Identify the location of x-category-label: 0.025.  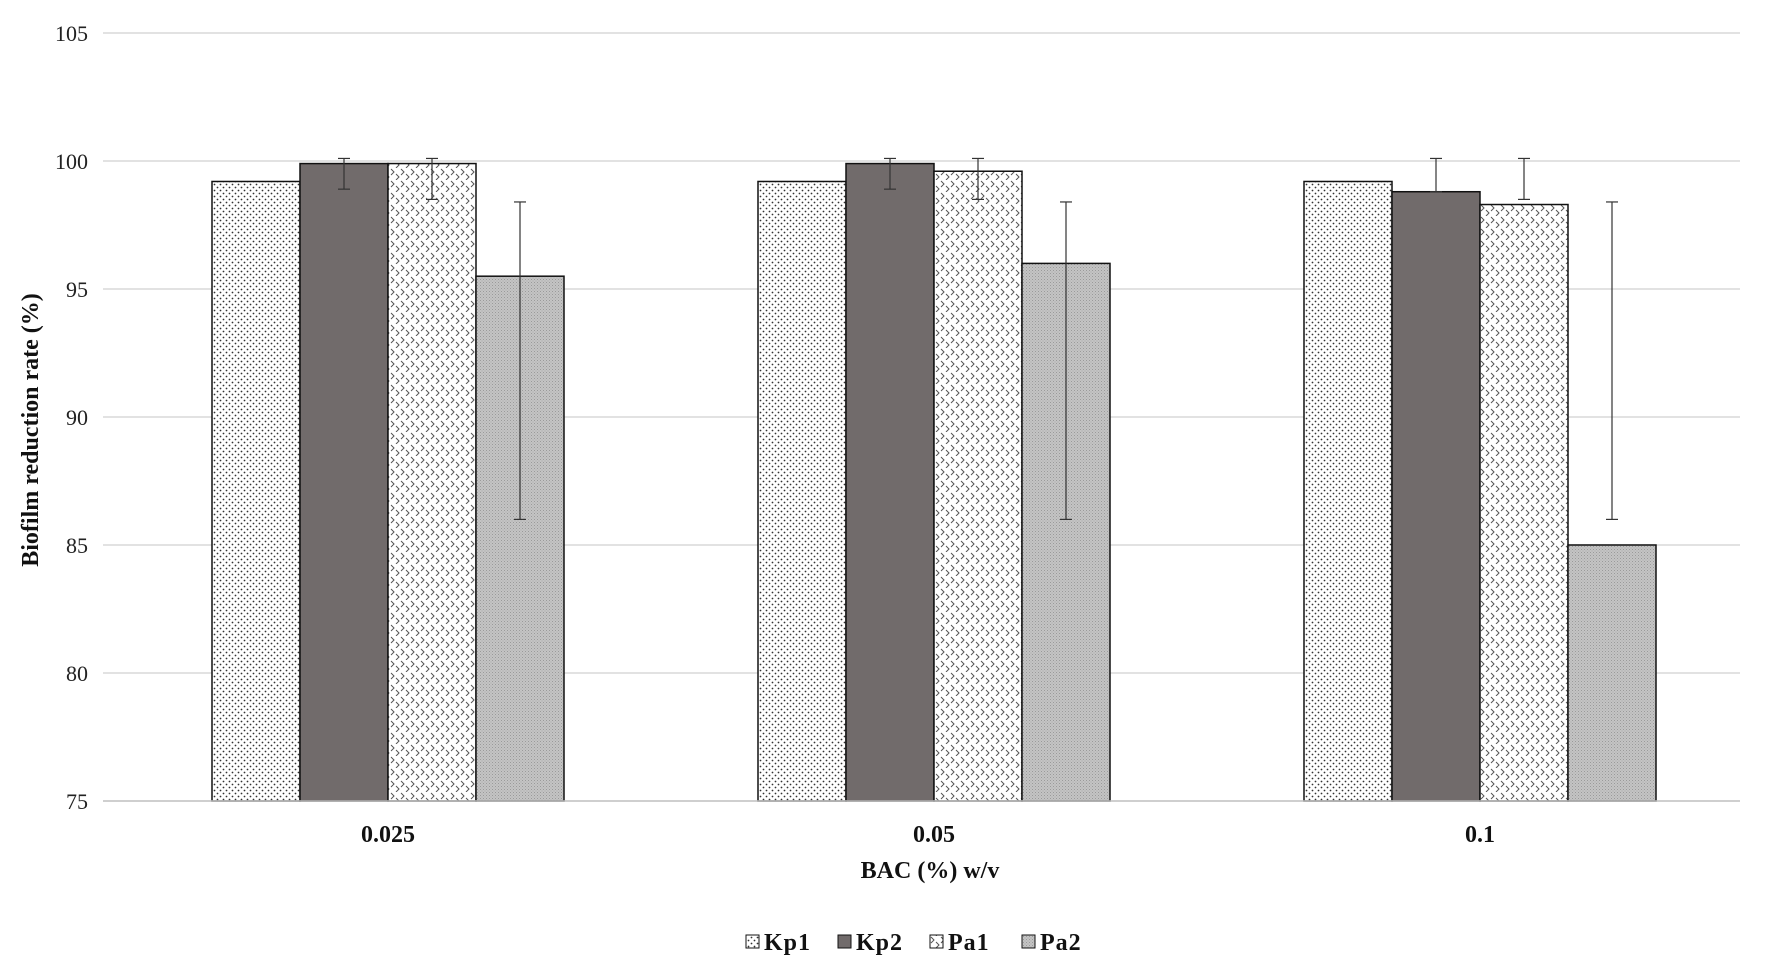
(388, 835).